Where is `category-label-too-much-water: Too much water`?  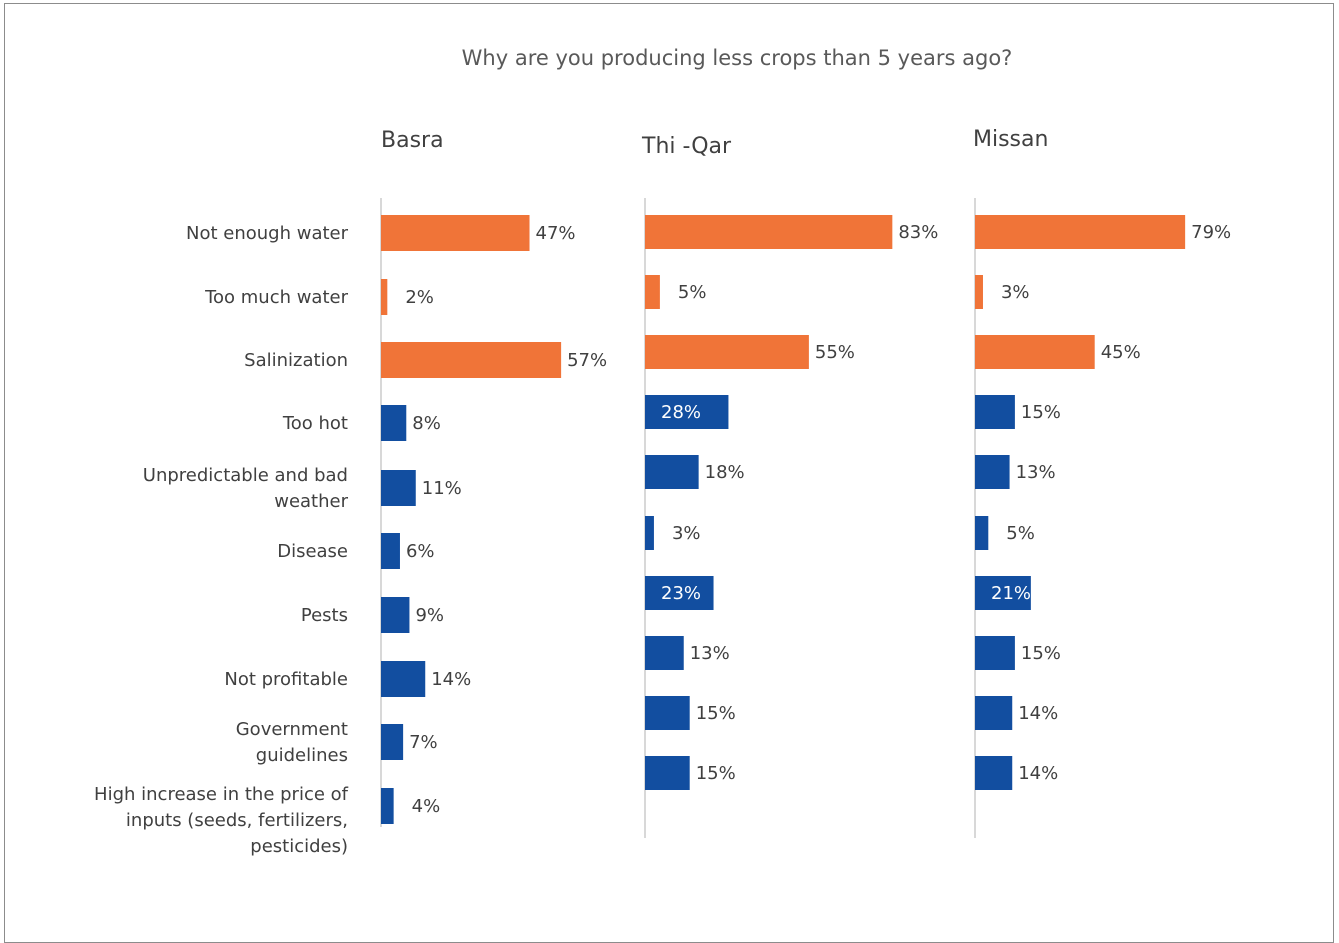
category-label-too-much-water: Too much water is located at coordinates (276, 297).